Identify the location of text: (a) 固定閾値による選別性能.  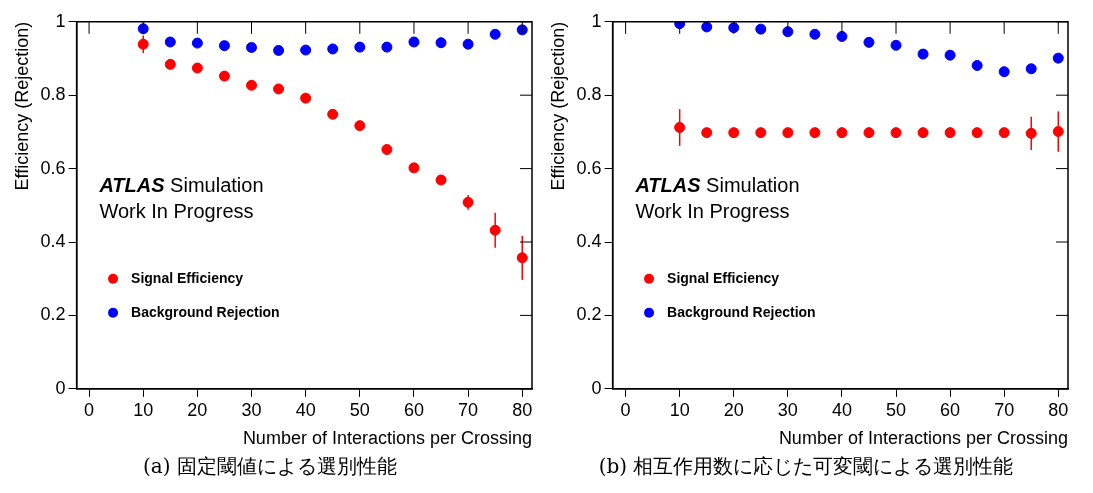
(270, 466).